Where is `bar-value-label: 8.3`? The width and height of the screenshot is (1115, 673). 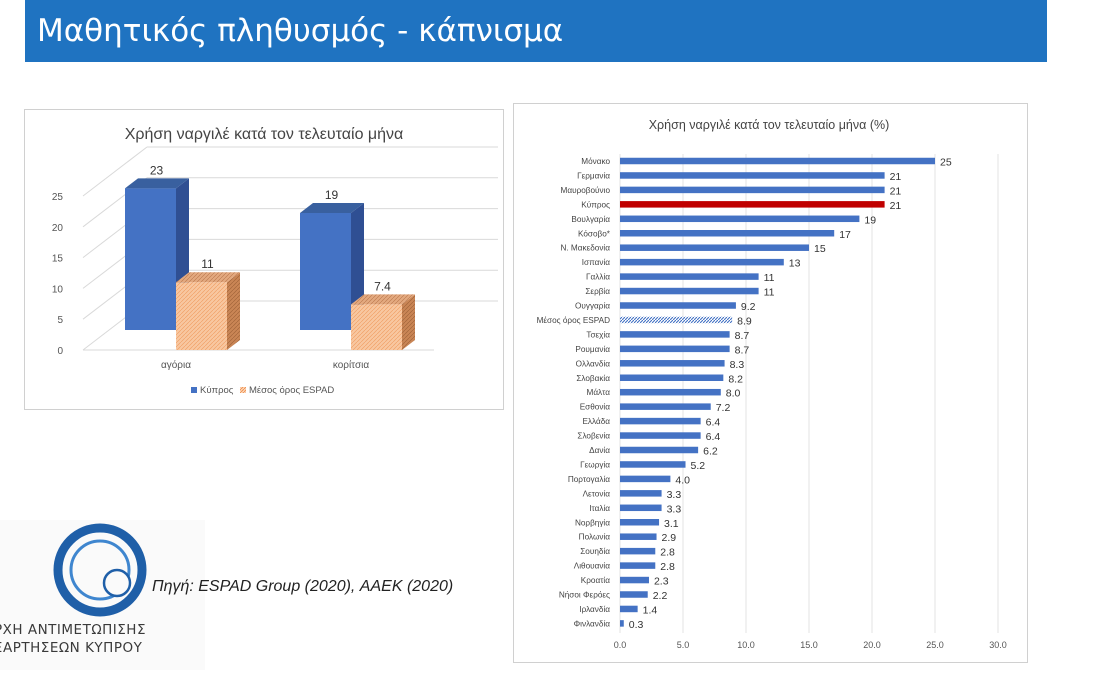
bar-value-label: 8.3 is located at coordinates (737, 365).